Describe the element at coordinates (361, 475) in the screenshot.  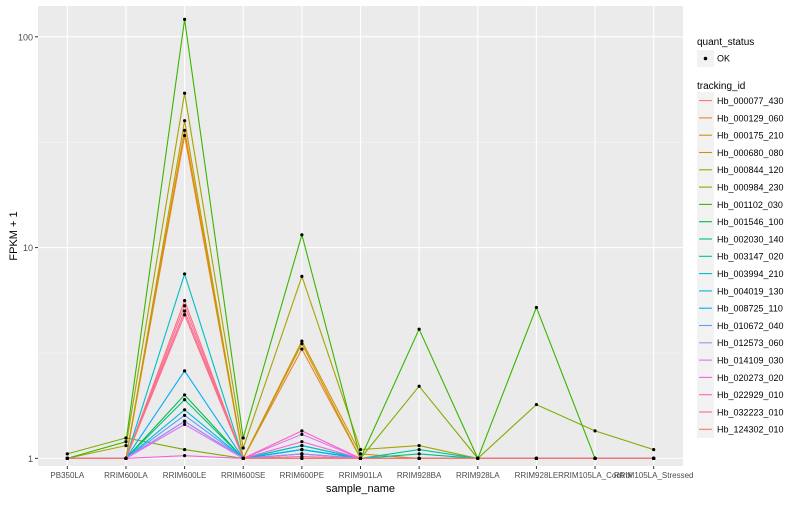
I see `x-tick-label: RRIM901LA` at that location.